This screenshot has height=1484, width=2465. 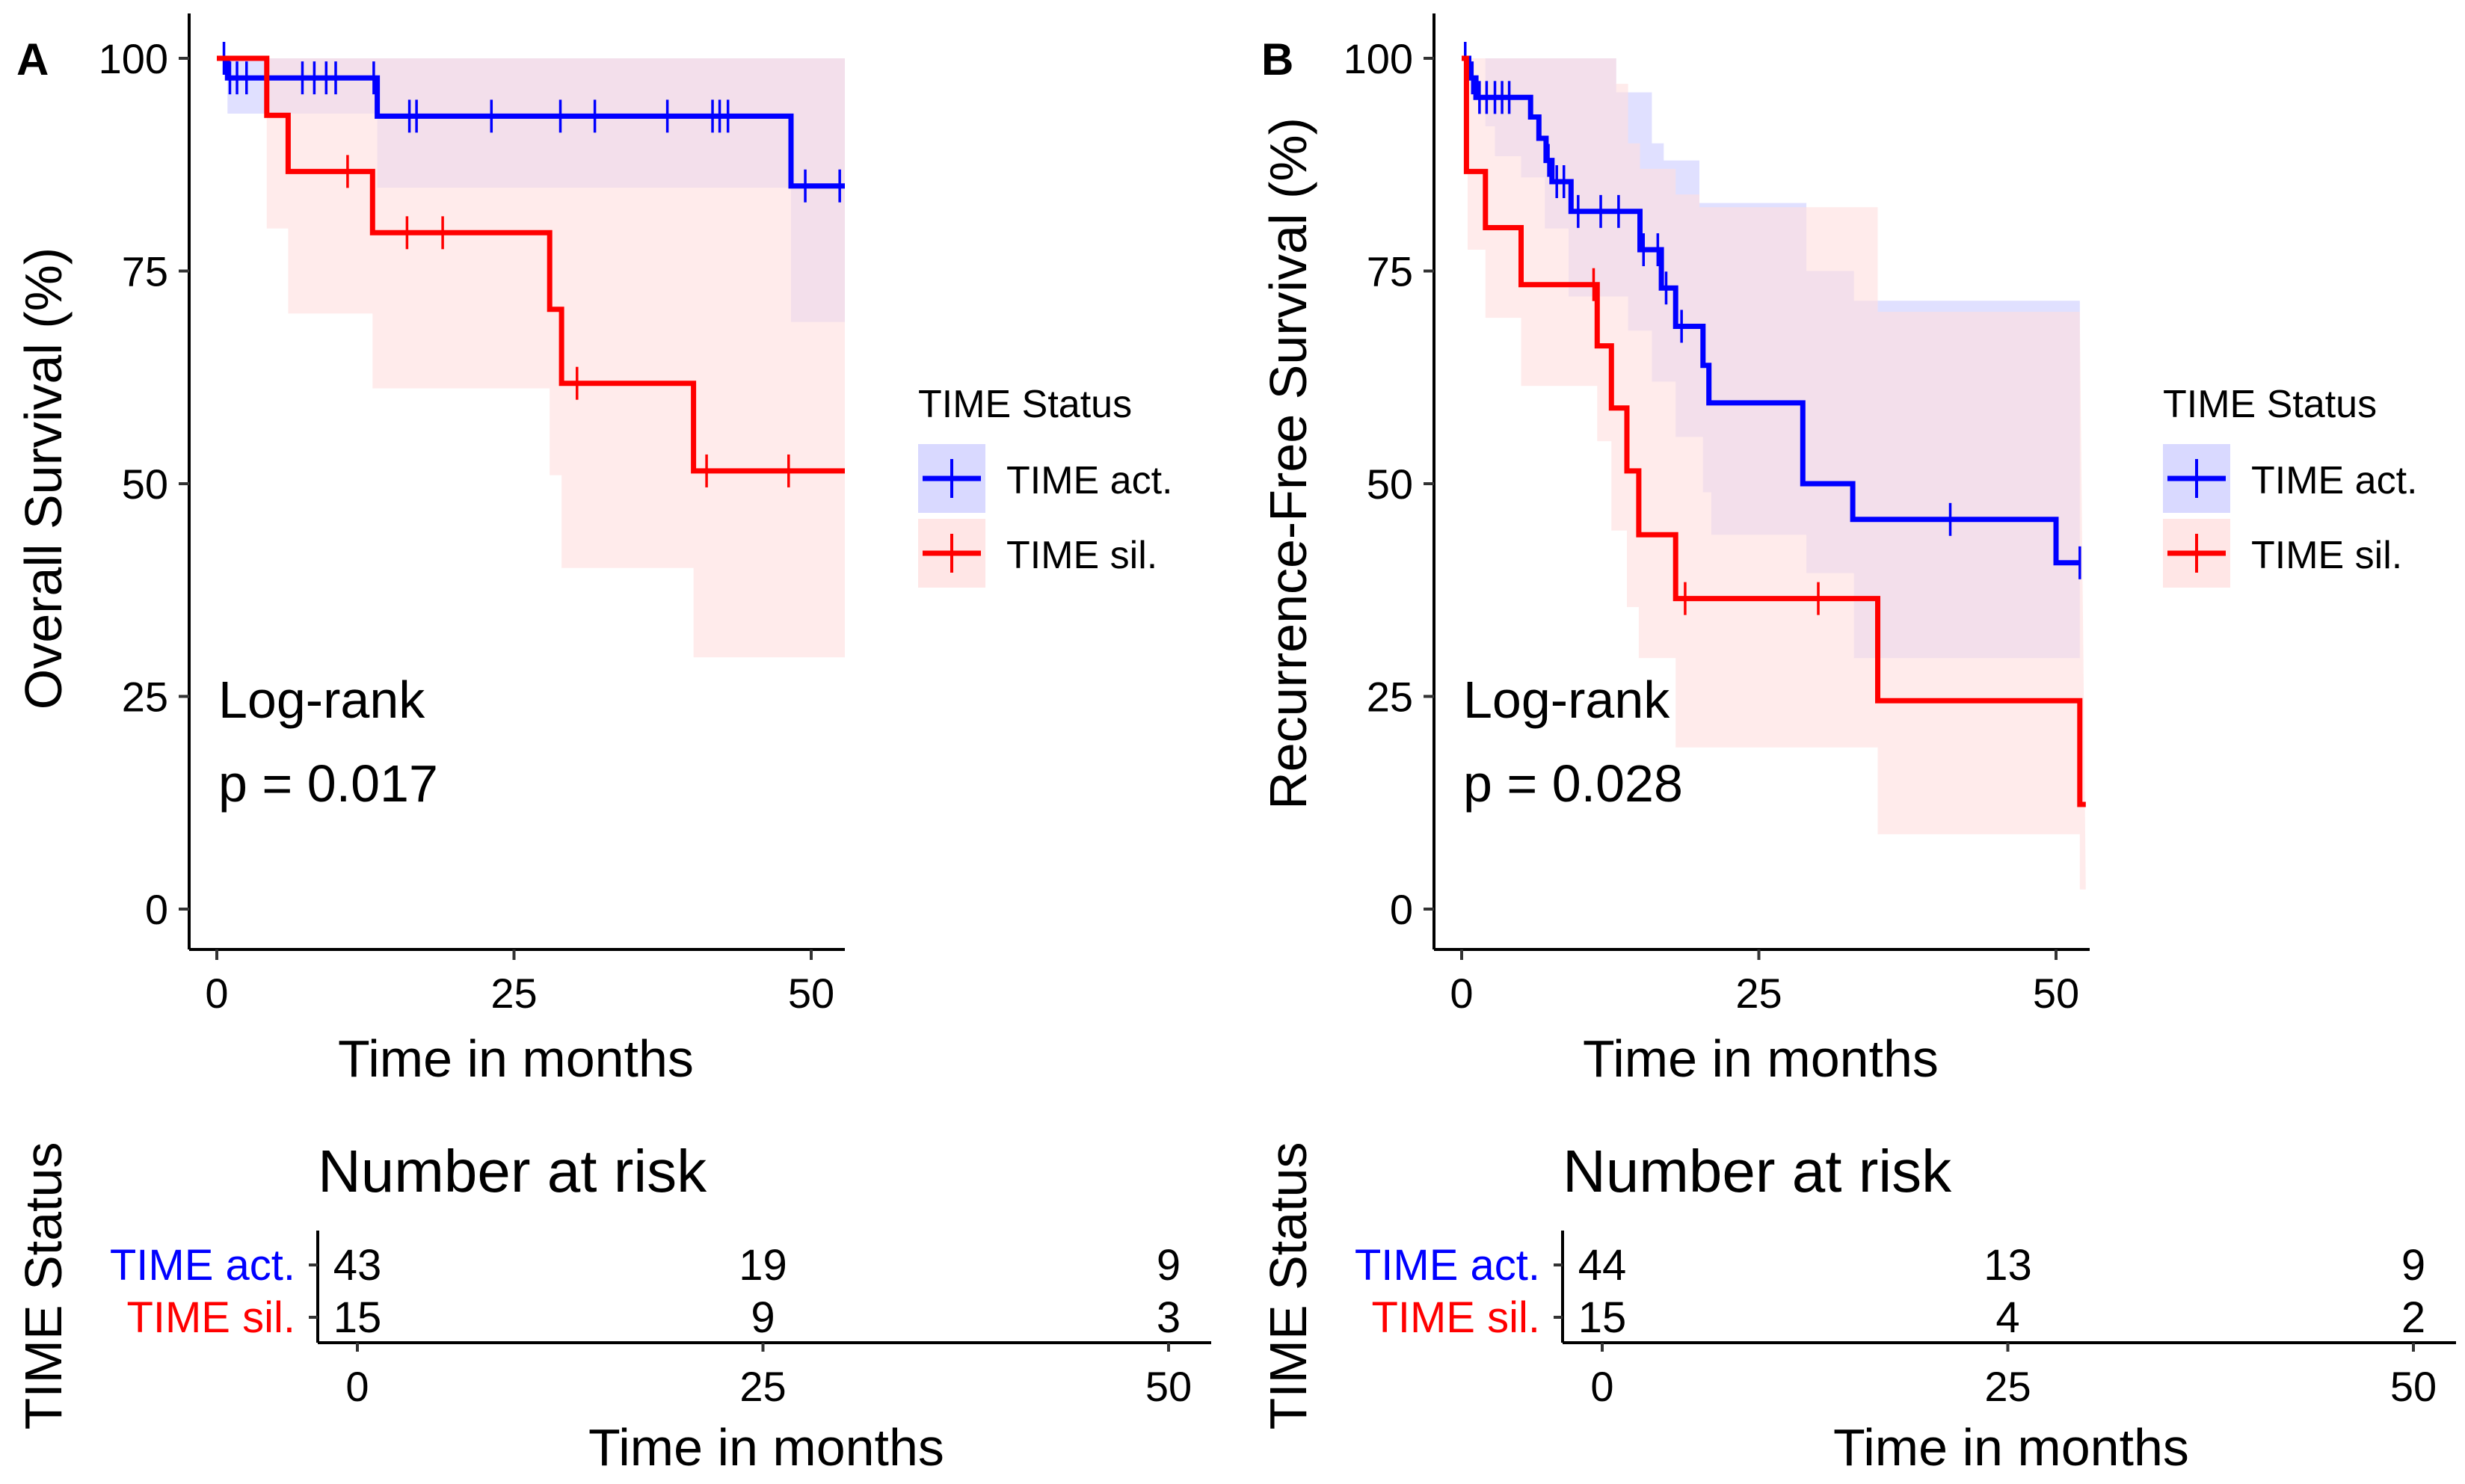 What do you see at coordinates (2007, 1317) in the screenshot?
I see `risk-count: 4` at bounding box center [2007, 1317].